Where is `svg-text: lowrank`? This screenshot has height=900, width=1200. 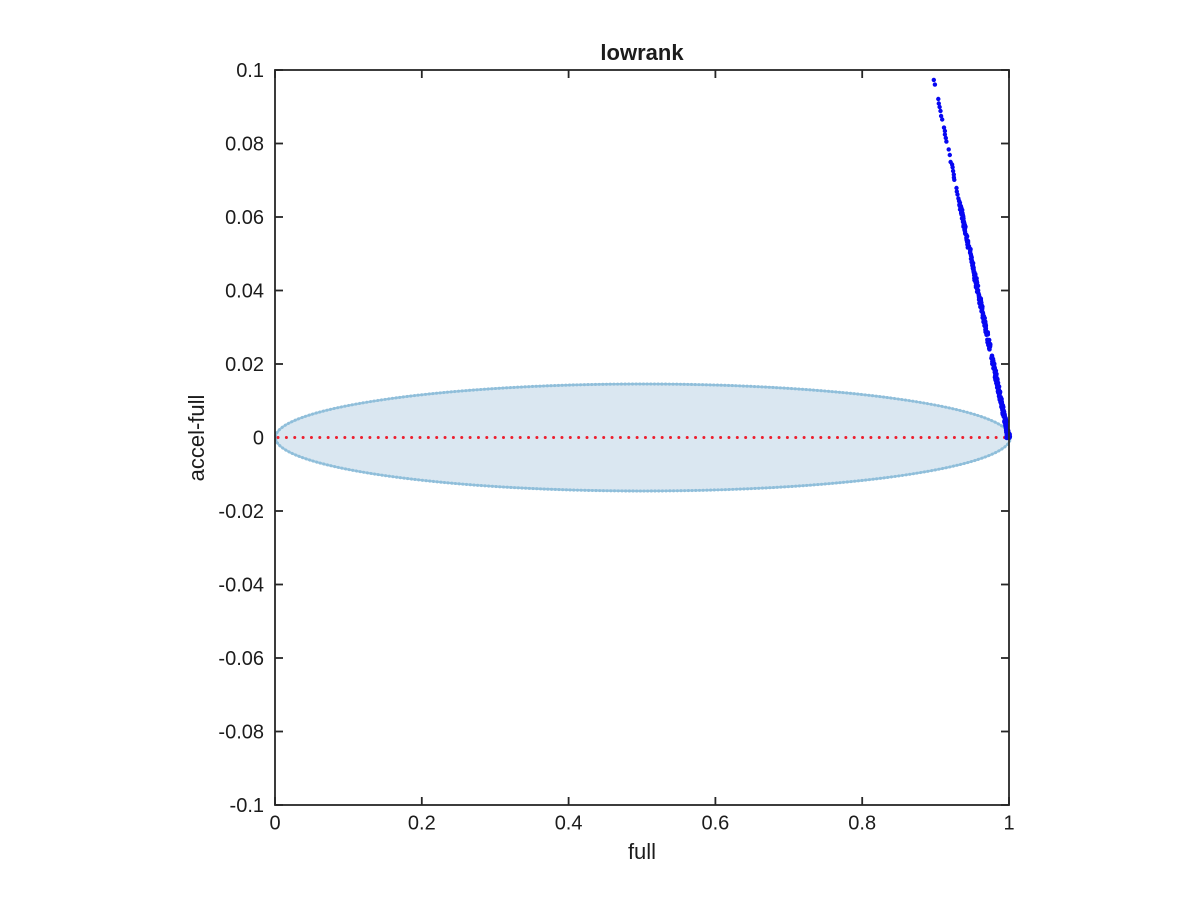 svg-text: lowrank is located at coordinates (642, 52).